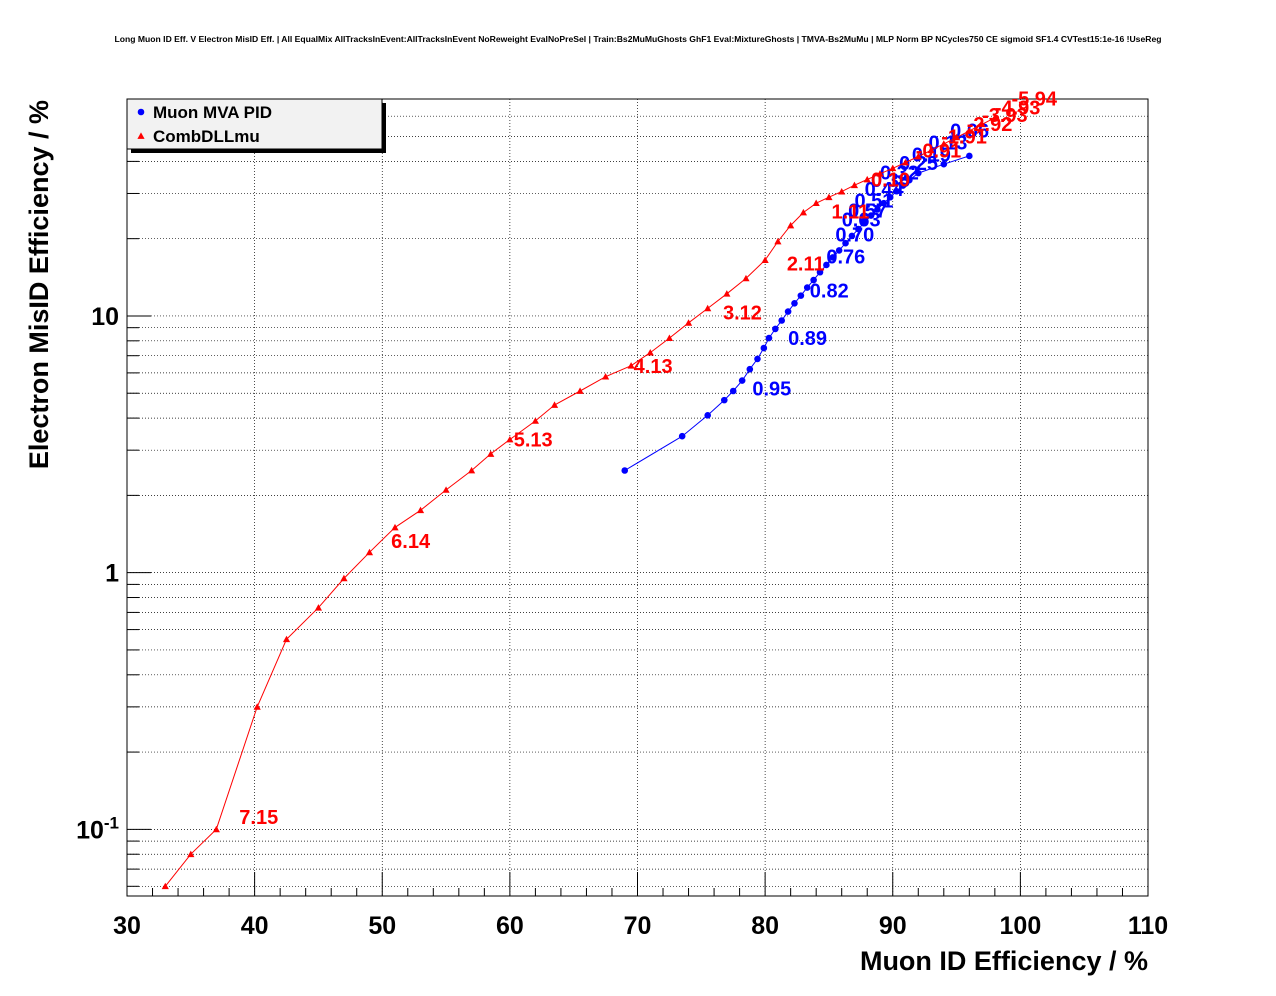 This screenshot has height=996, width=1276. I want to click on series-line, so click(797, 313).